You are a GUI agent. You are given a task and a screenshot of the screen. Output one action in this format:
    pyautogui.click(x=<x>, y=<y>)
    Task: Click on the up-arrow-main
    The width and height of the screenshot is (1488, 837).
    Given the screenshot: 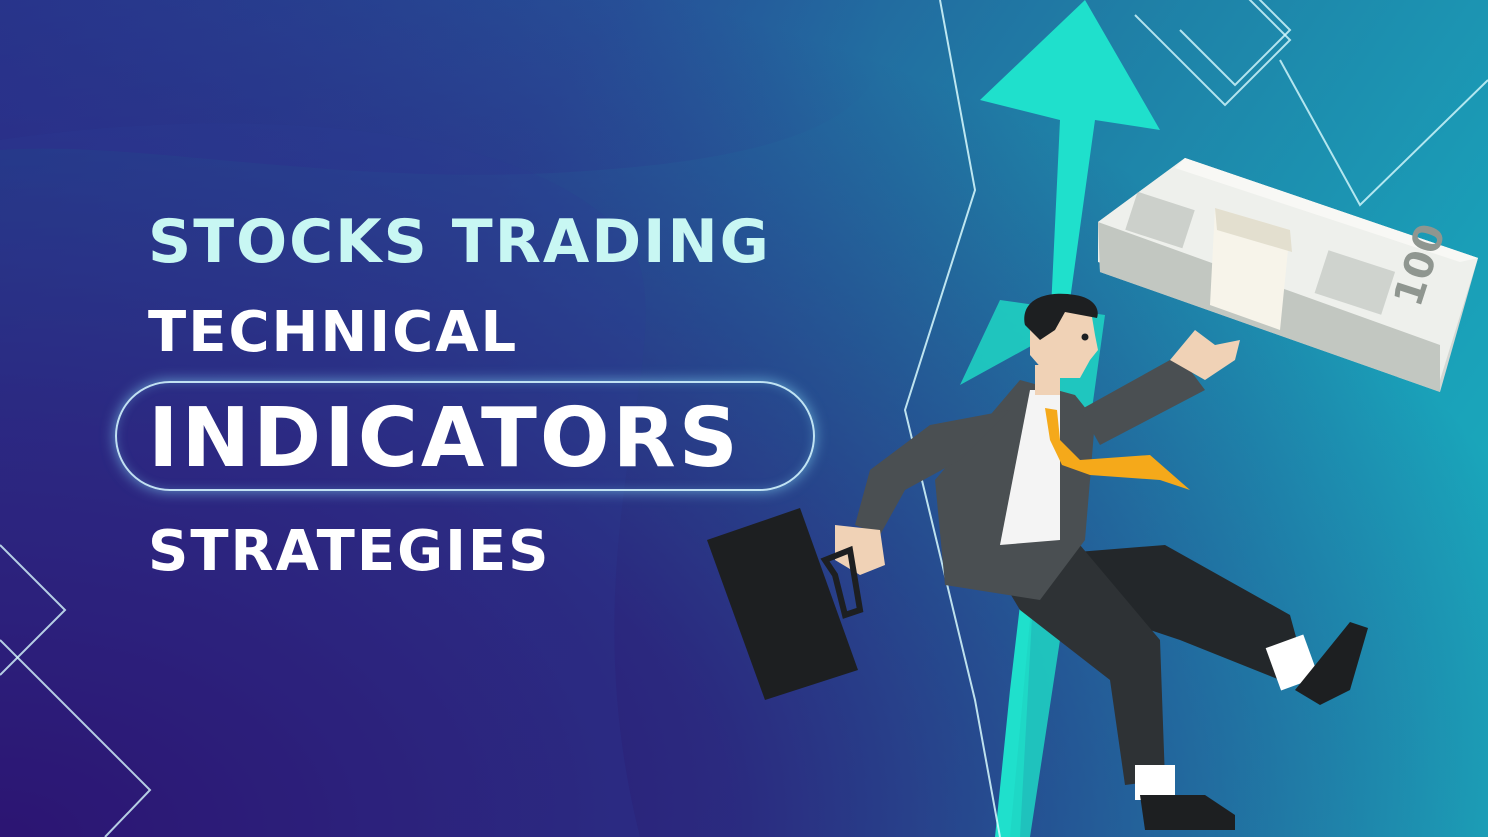 What is the action you would take?
    pyautogui.click(x=1070, y=418)
    